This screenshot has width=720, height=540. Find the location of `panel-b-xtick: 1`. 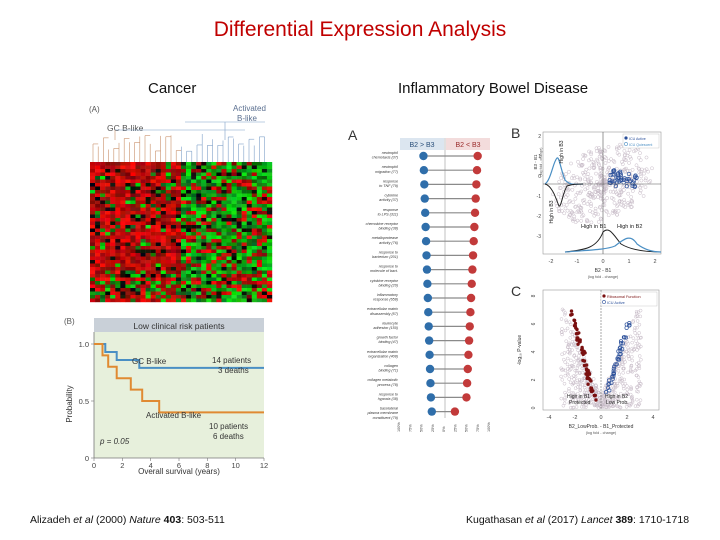

panel-b-xtick: 1 is located at coordinates (628, 262).